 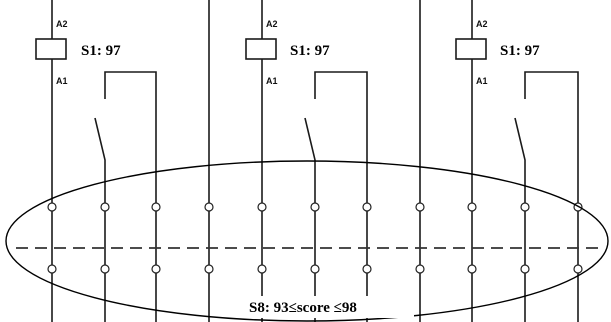 I want to click on terminal-row-upper, so click(x=315, y=207).